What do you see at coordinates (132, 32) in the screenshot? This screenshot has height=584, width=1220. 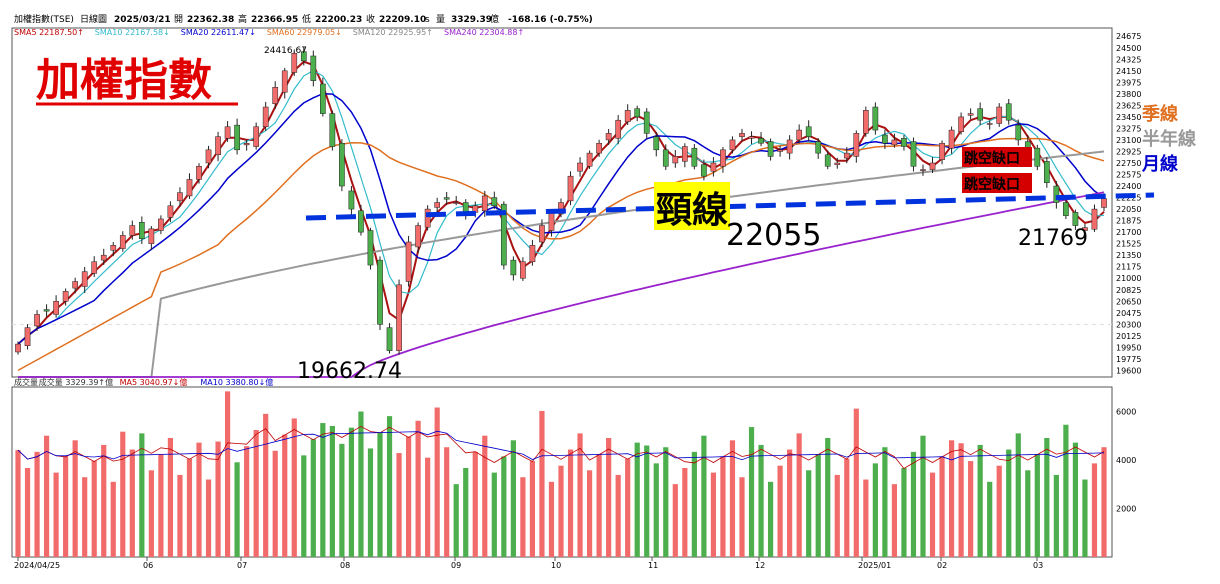 I see `sma-legend-item: SMA10 22167.58↓` at bounding box center [132, 32].